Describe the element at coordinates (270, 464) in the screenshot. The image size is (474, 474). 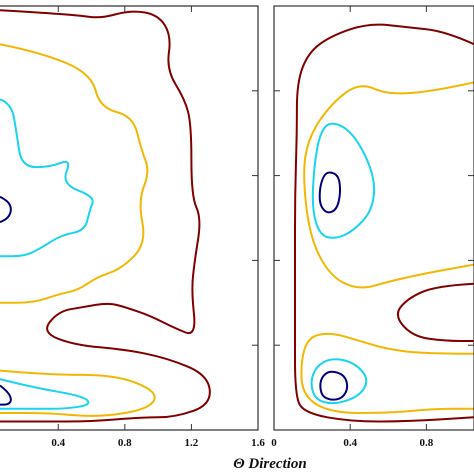
I see `x-axis-title: Θ Direction` at that location.